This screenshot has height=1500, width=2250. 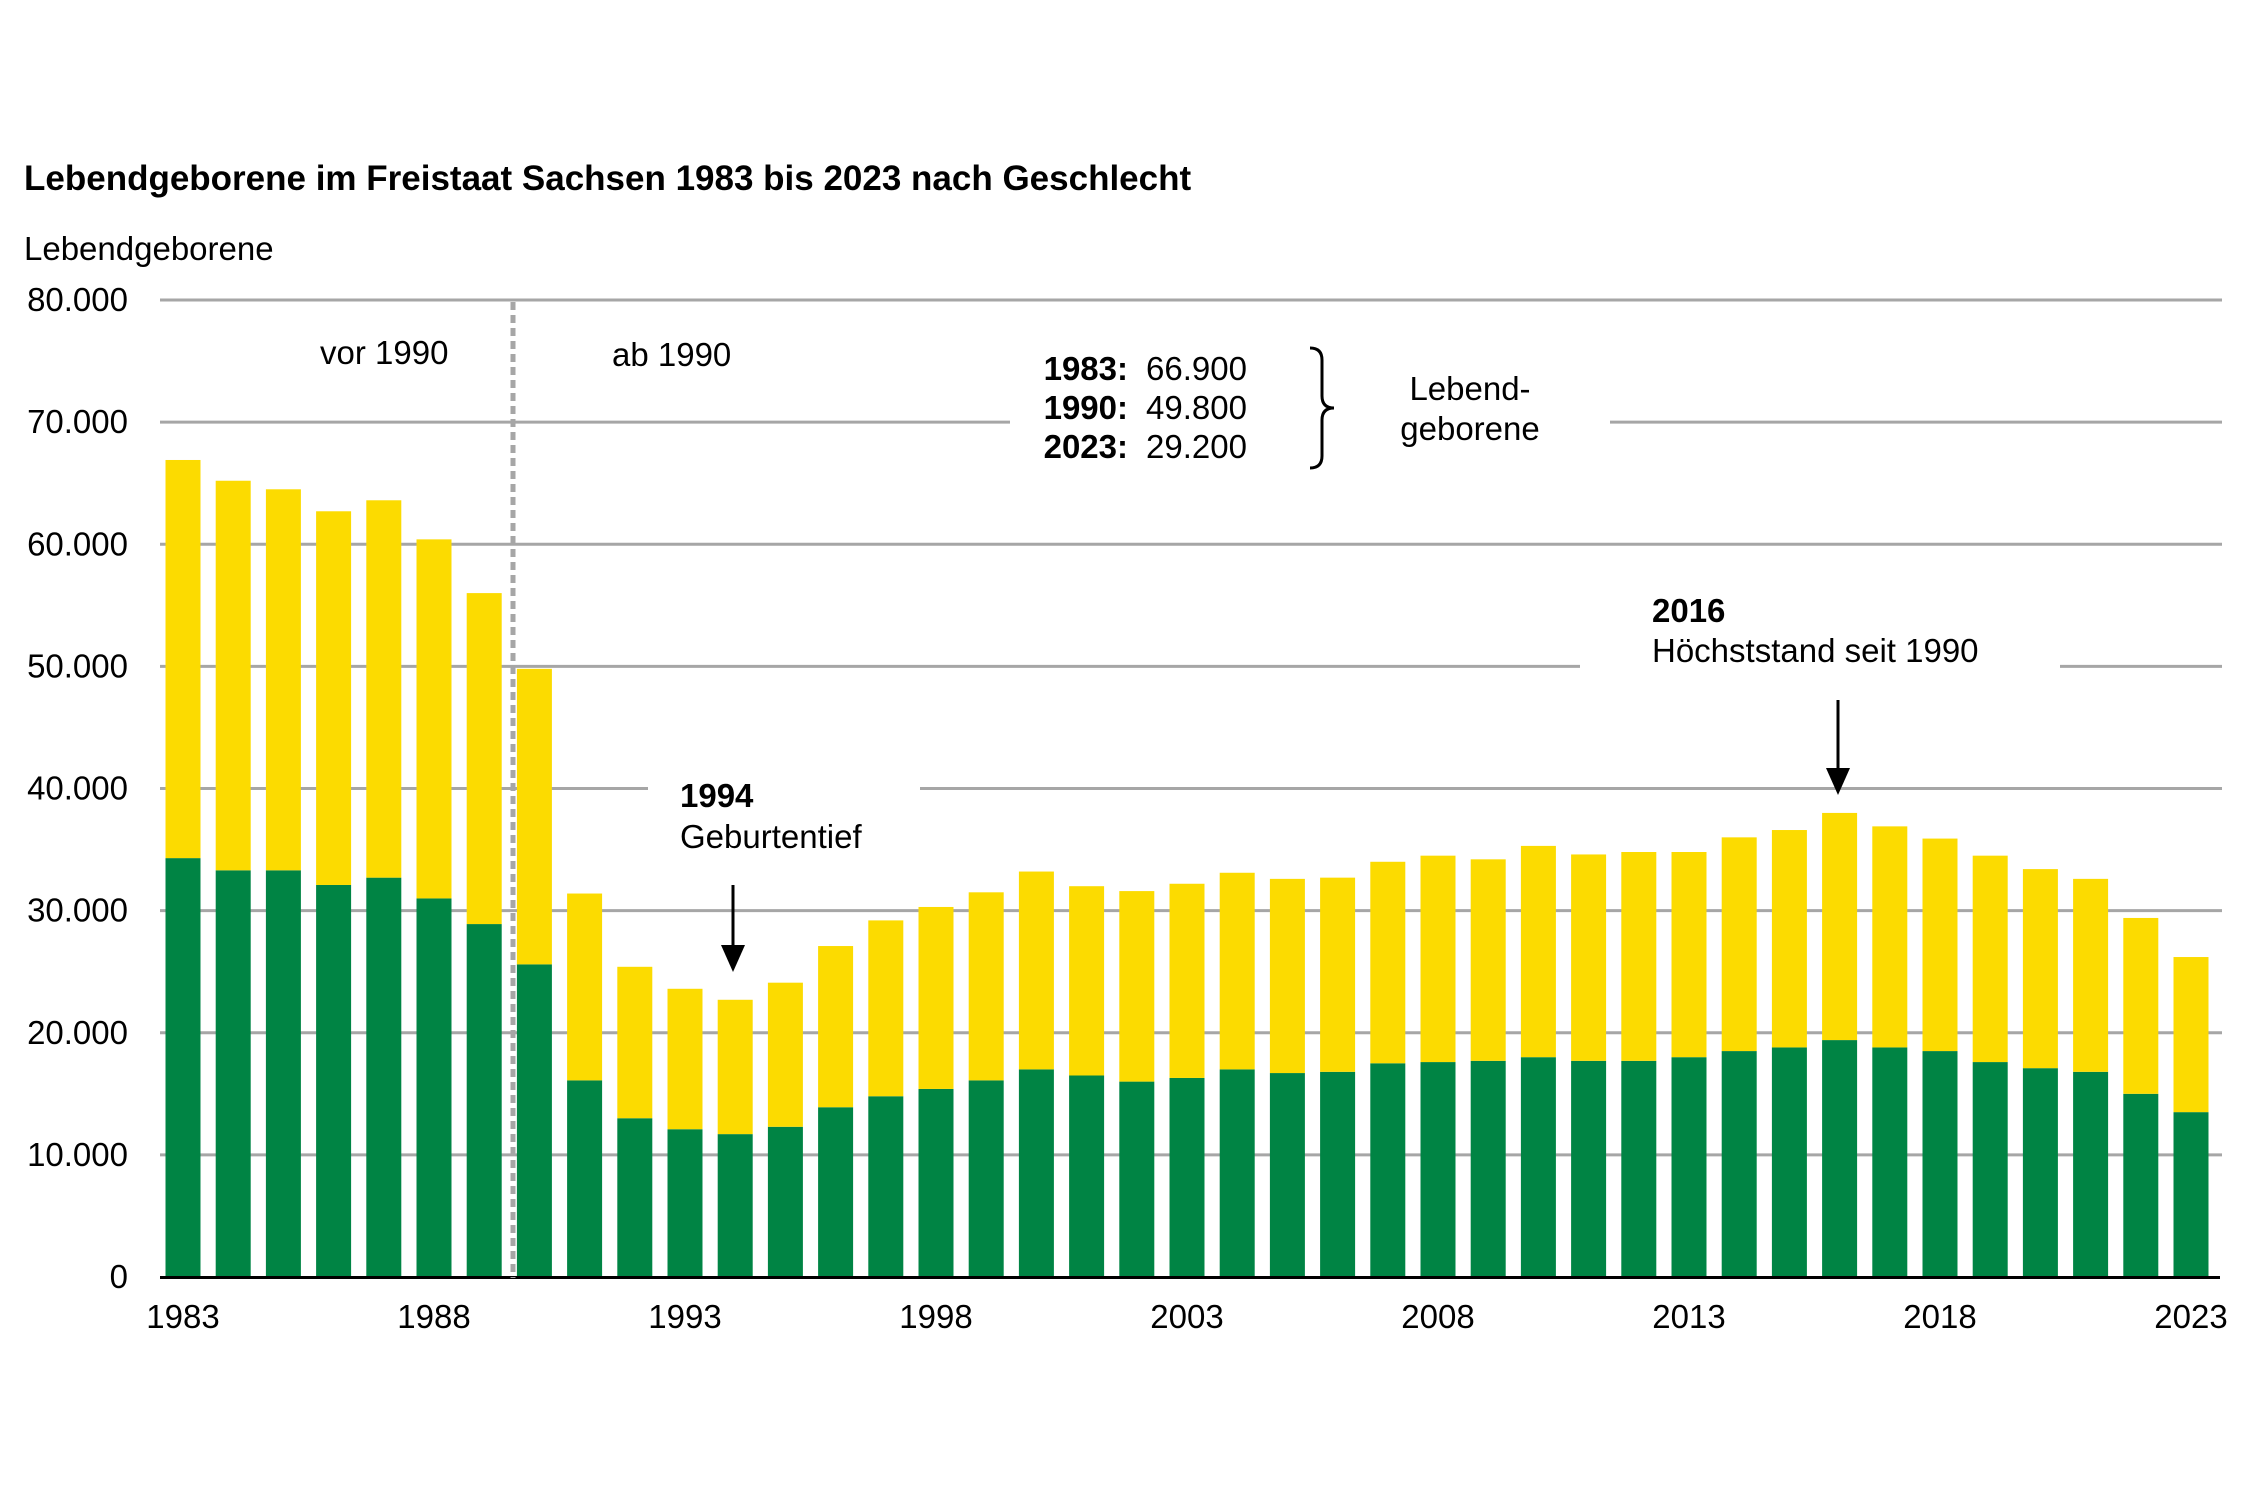 What do you see at coordinates (1036, 970) in the screenshot?
I see `bar-upper-2000` at bounding box center [1036, 970].